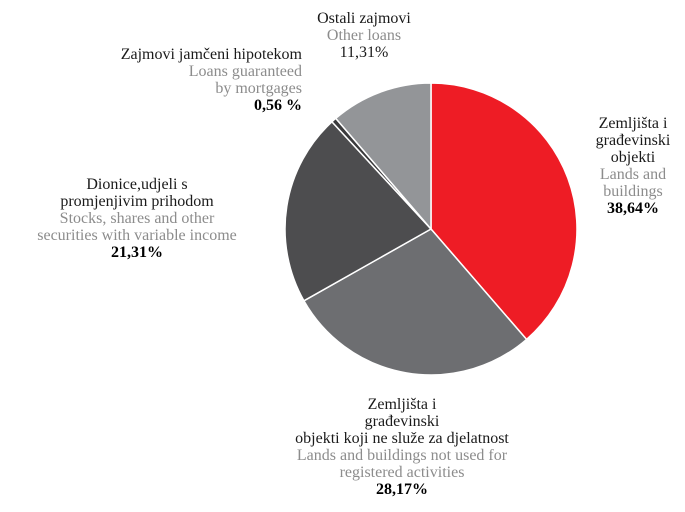  I want to click on label-en-line: by mortgages, so click(258, 88).